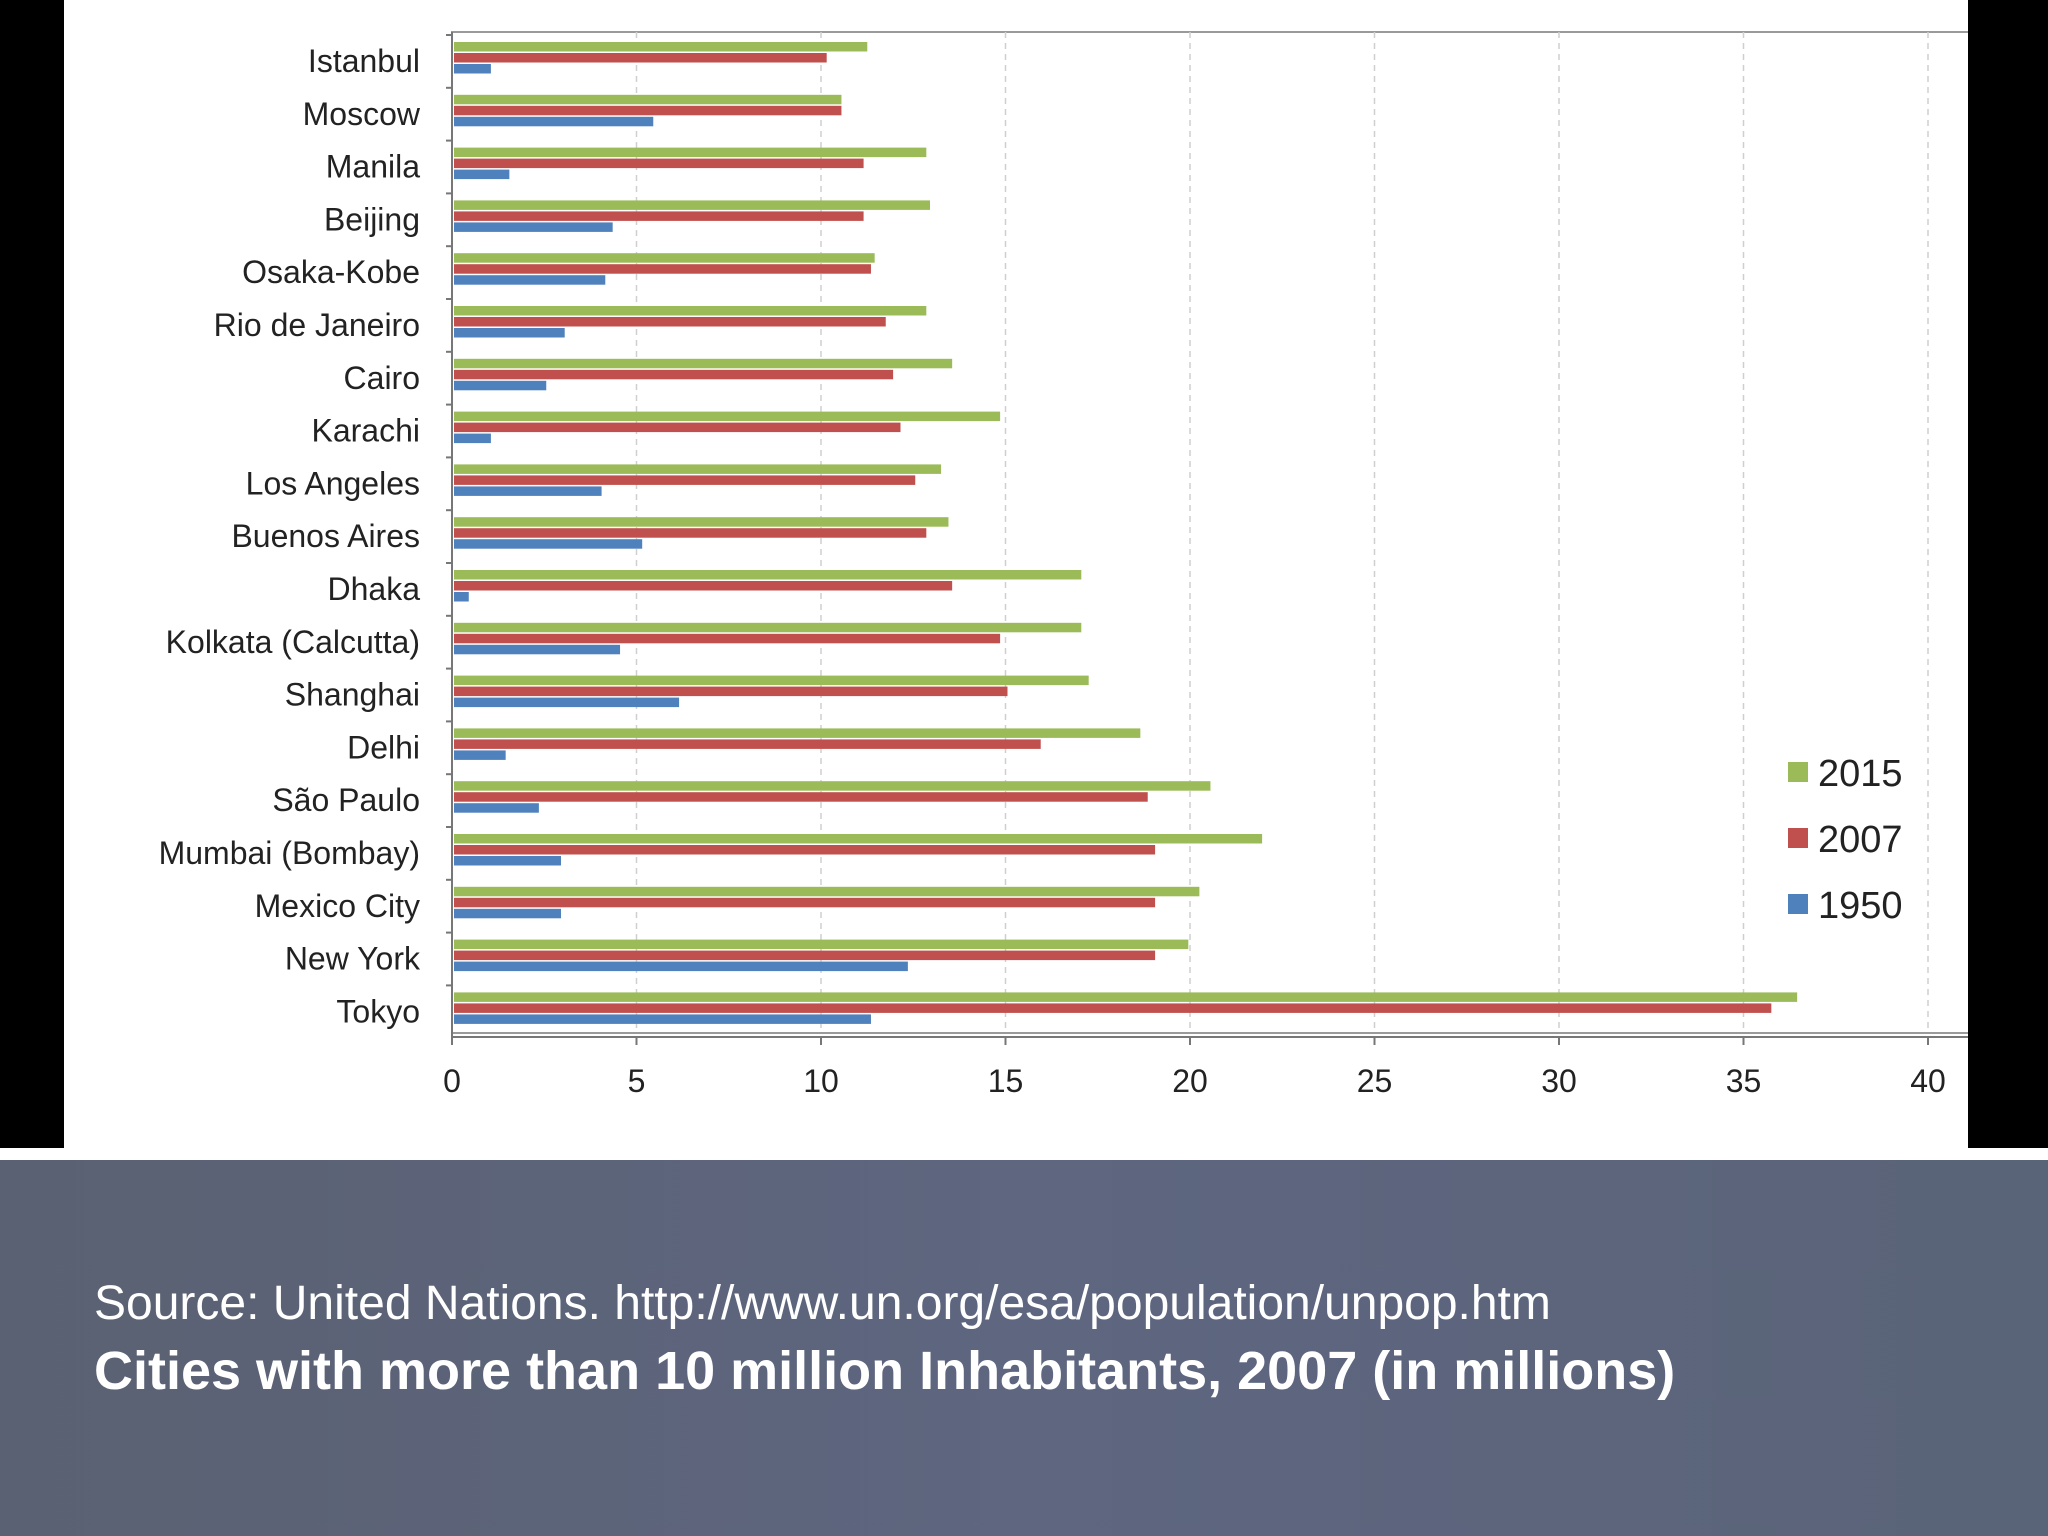  What do you see at coordinates (731, 691) in the screenshot?
I see `bar-2007-shanghai` at bounding box center [731, 691].